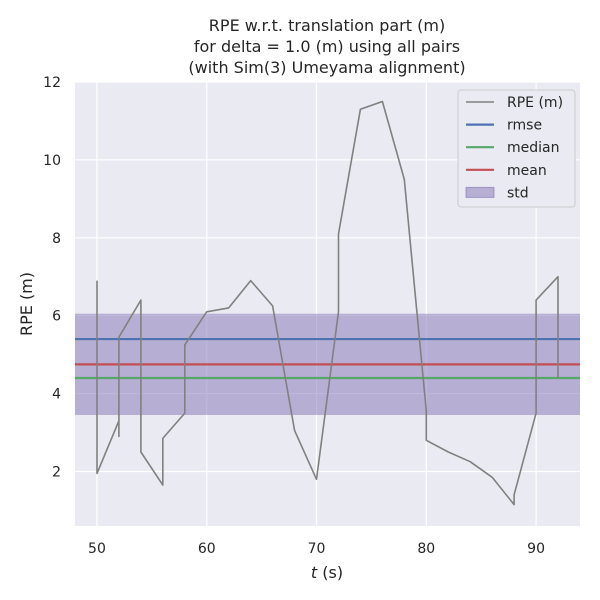 The image size is (600, 600). I want to click on x-tick-label: 70, so click(317, 549).